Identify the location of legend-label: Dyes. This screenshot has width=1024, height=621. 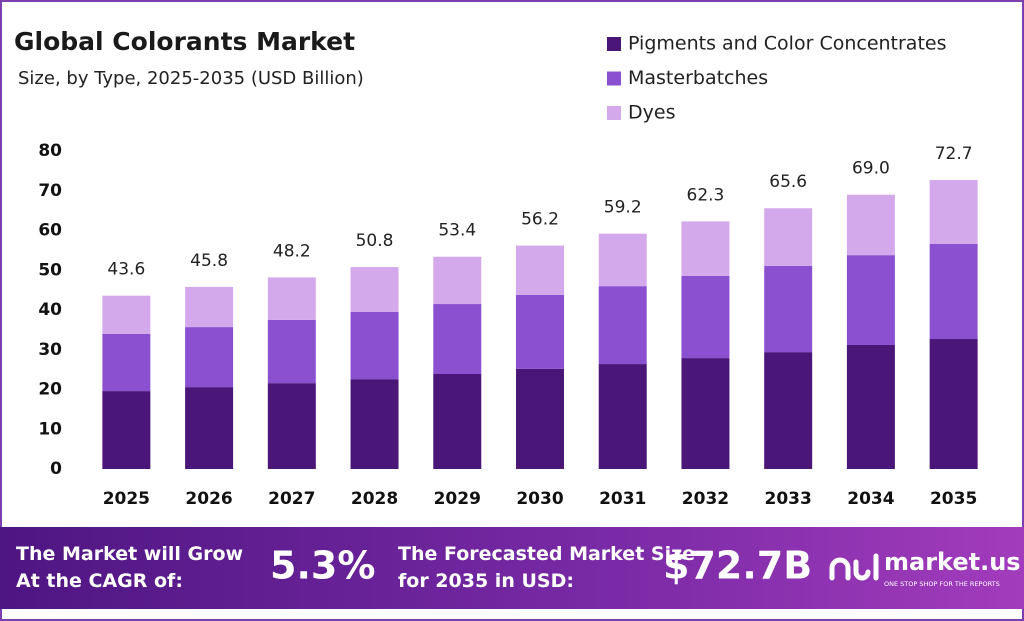
(651, 113).